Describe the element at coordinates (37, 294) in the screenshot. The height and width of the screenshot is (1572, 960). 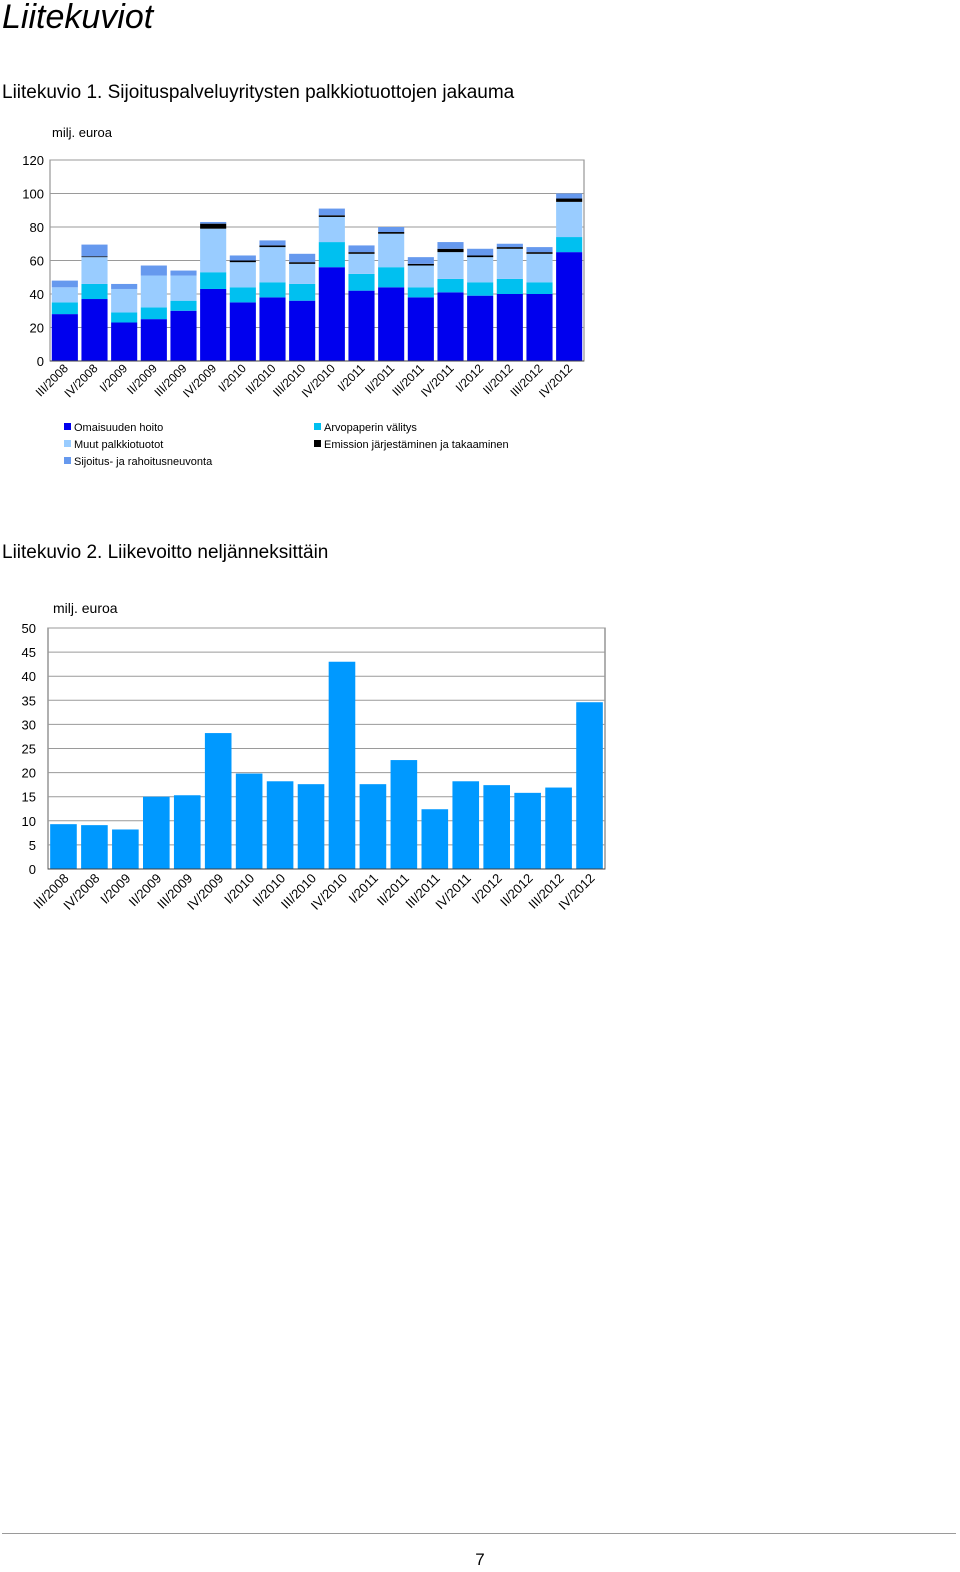
I see `chart-1-ytick-label: 40` at that location.